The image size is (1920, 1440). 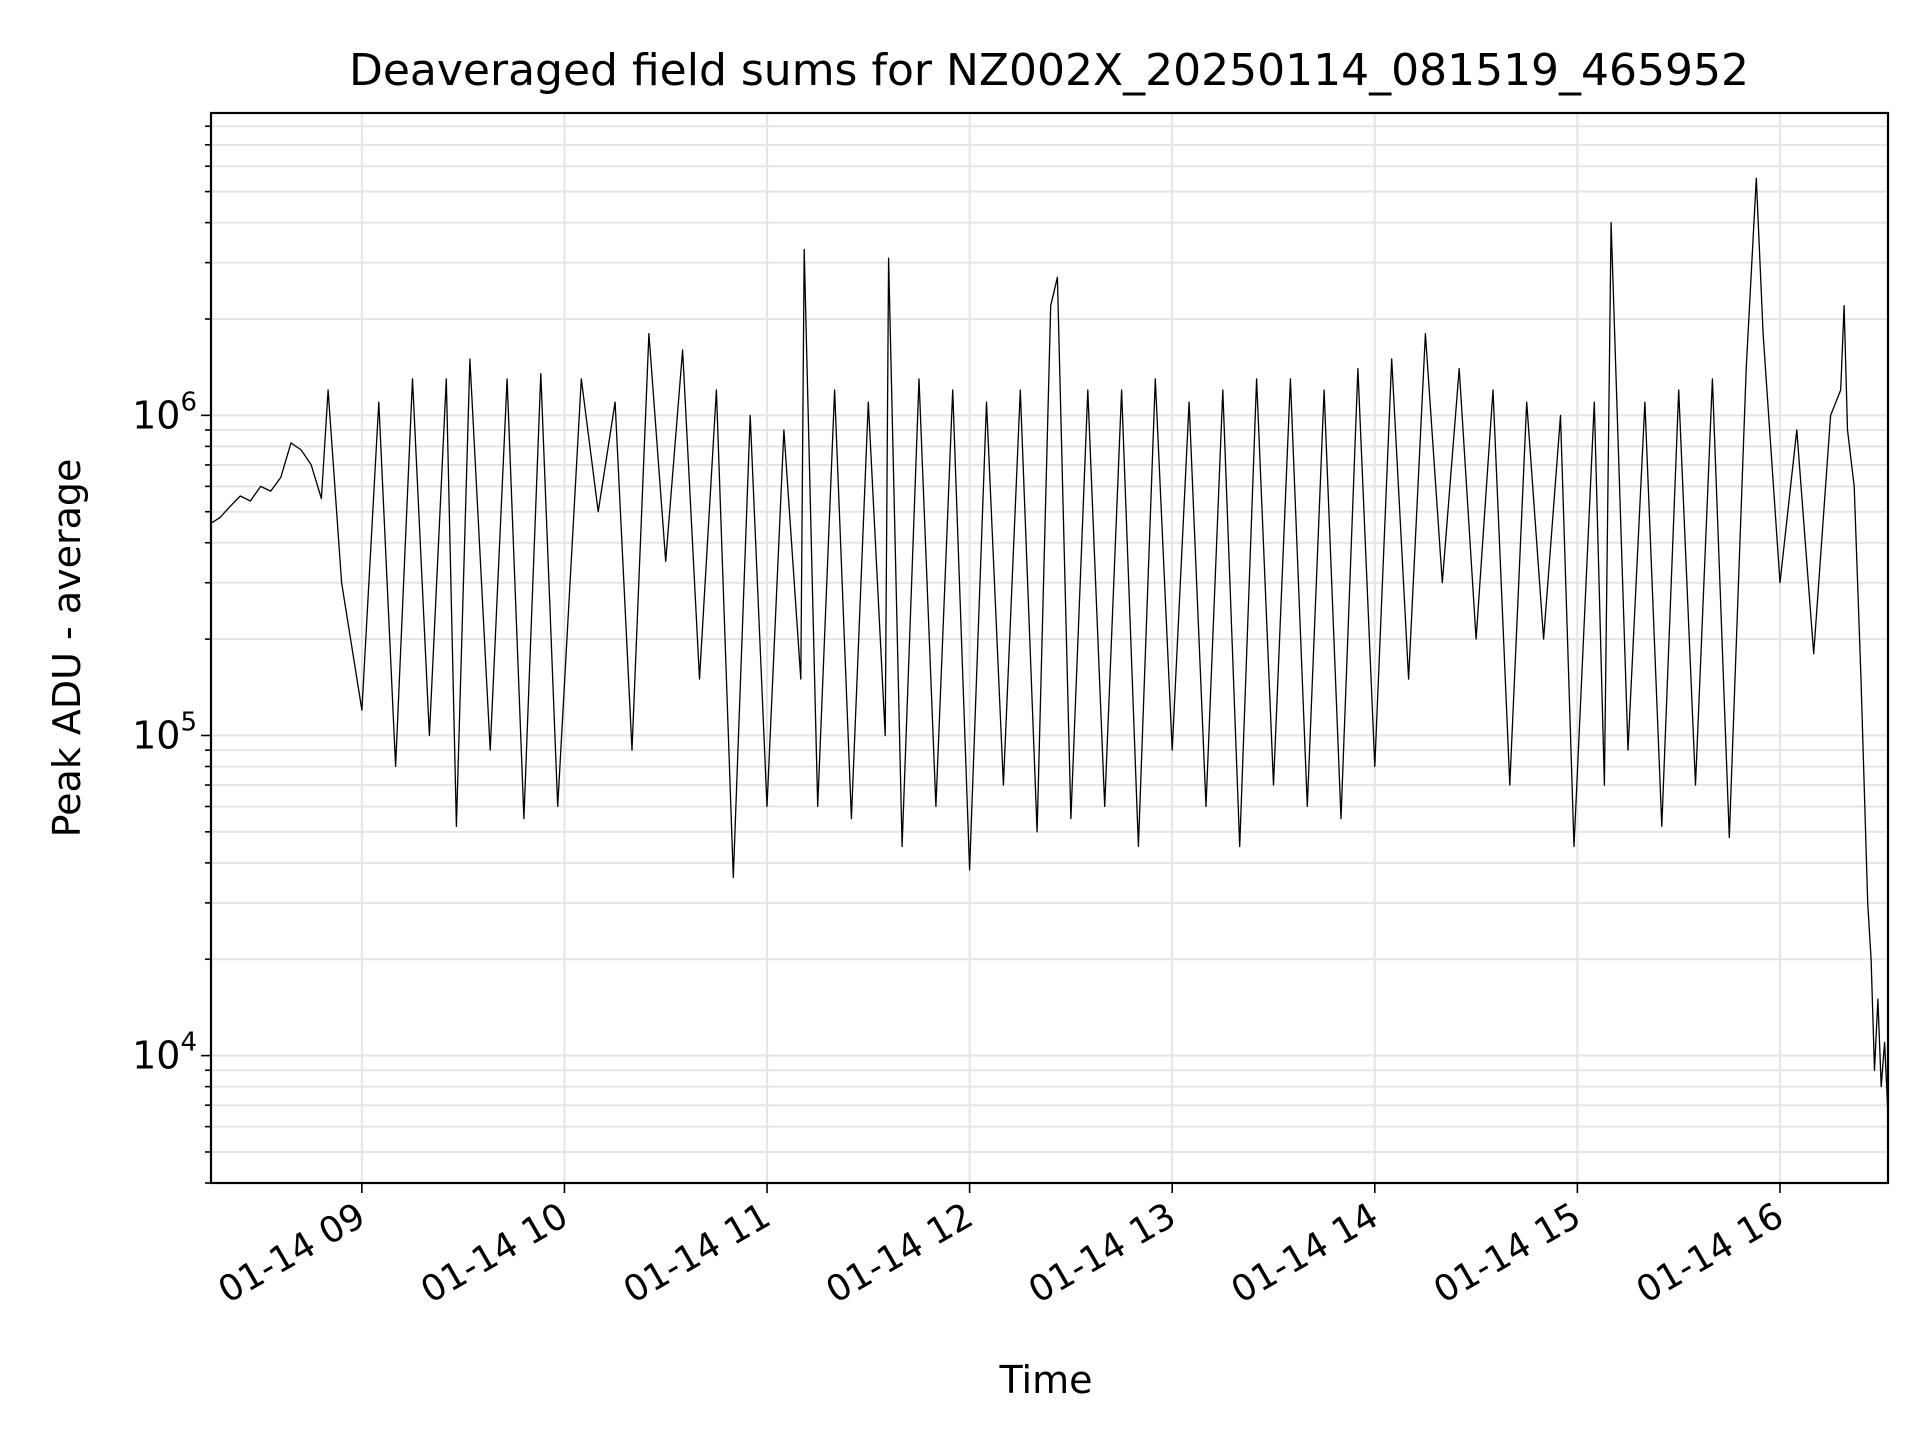 I want to click on y-tick-label: 10⁵, so click(x=164, y=732).